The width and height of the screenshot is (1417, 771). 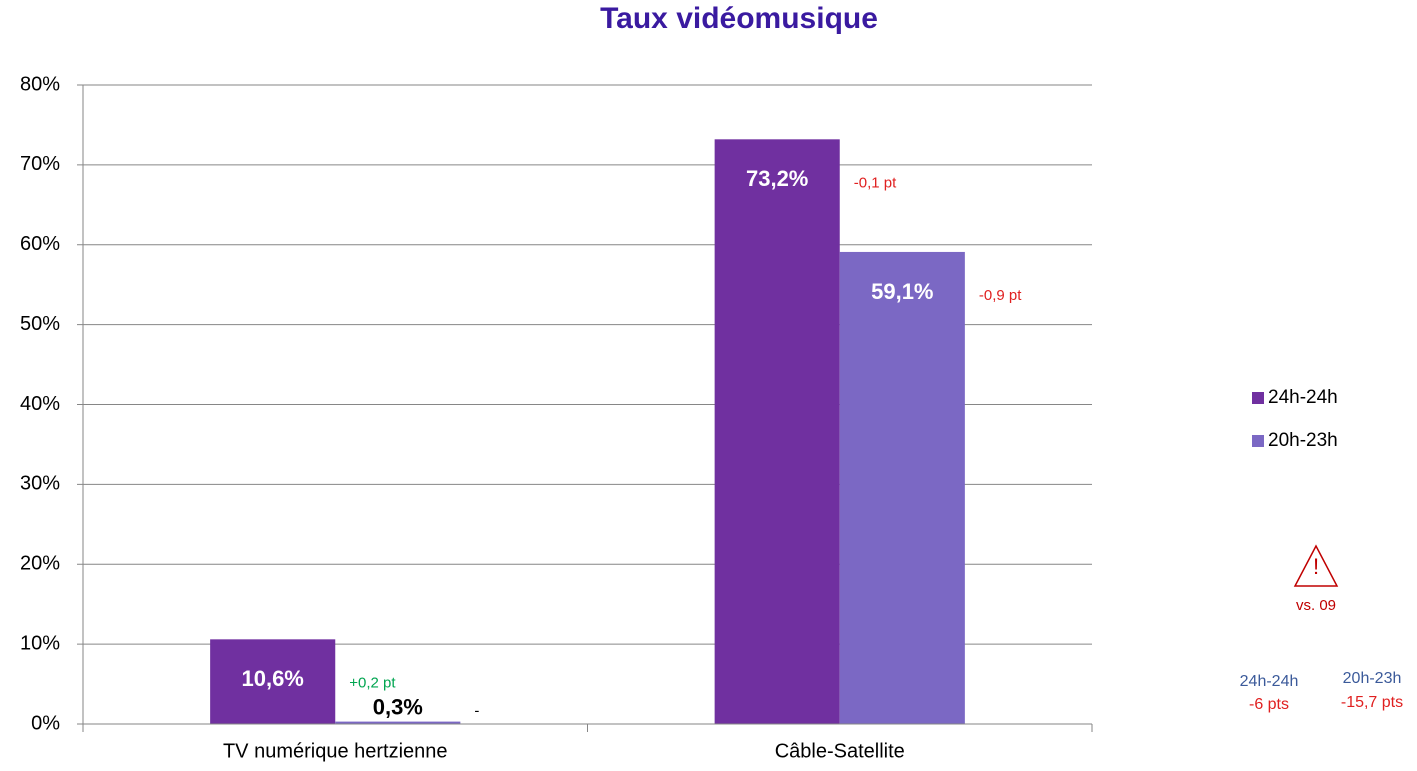 What do you see at coordinates (40, 643) in the screenshot?
I see `y-tick-label: 10%` at bounding box center [40, 643].